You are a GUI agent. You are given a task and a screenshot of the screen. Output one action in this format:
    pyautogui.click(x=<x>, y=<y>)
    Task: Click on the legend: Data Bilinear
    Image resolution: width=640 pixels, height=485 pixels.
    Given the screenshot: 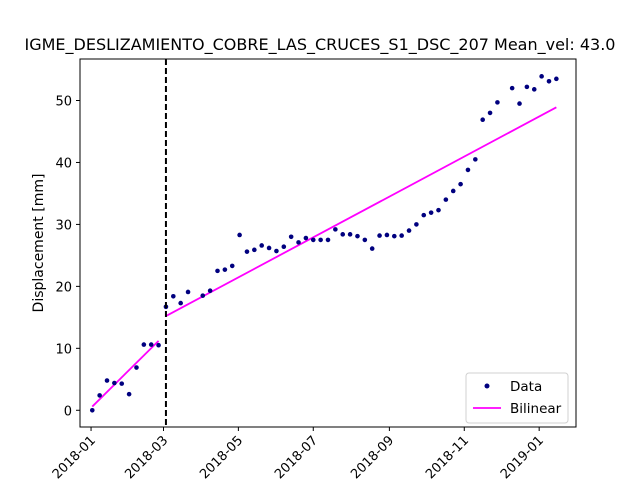 What is the action you would take?
    pyautogui.click(x=517, y=398)
    